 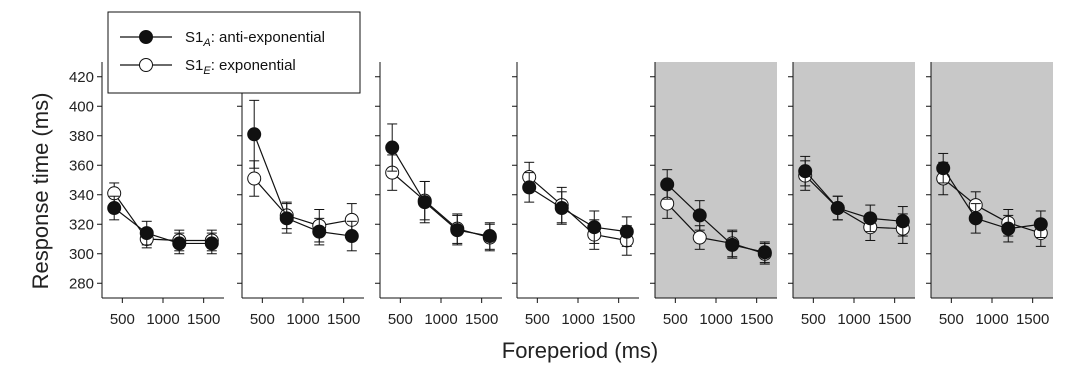 I want to click on legend: S1A: anti-exponential S1E: exponential, so click(x=234, y=52).